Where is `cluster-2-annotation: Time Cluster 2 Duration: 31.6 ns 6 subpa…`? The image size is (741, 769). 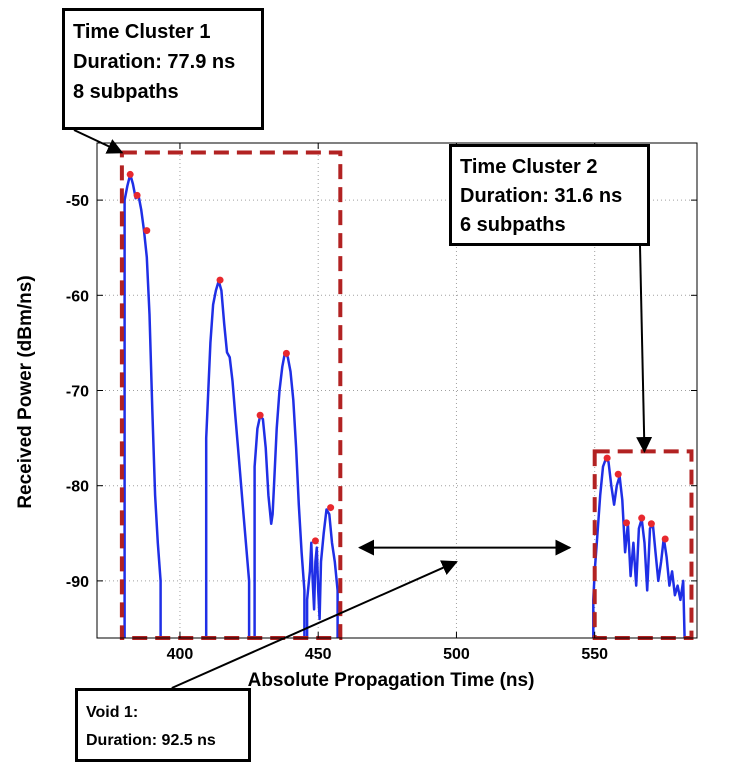 cluster-2-annotation: Time Cluster 2 Duration: 31.6 ns 6 subpa… is located at coordinates (549, 195).